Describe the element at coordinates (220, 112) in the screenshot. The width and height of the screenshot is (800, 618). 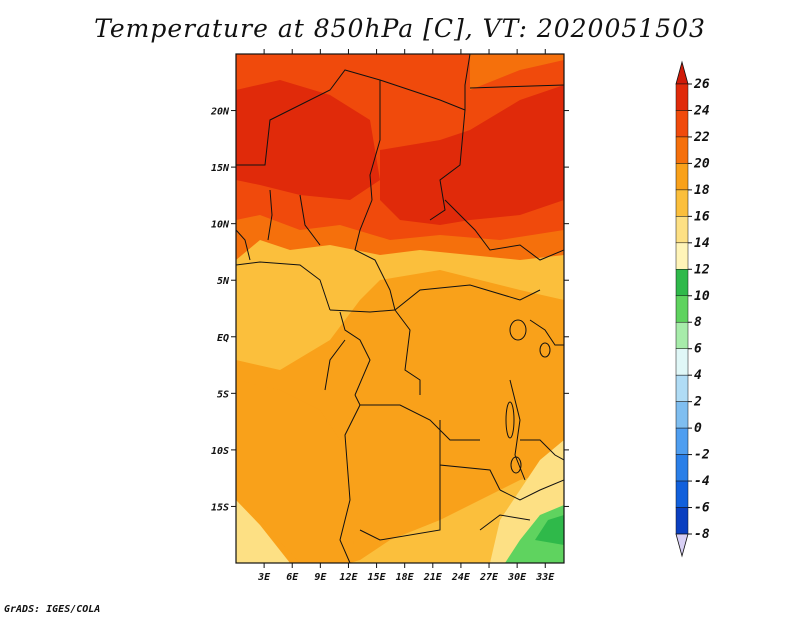
I see `lat-tick-label: 20N` at that location.